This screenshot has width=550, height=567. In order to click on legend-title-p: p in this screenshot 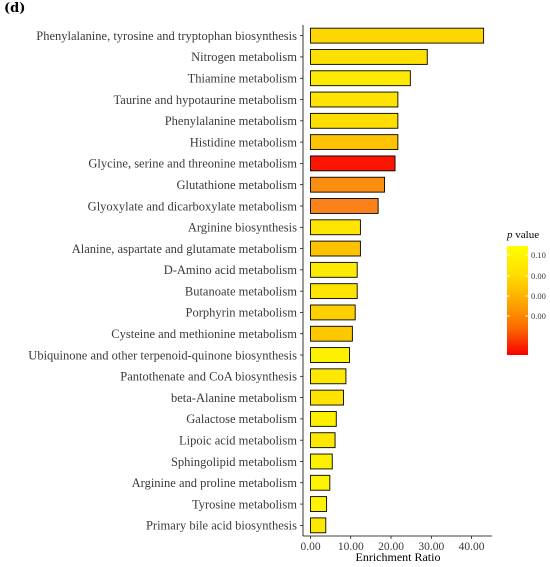, I will do `click(509, 235)`.